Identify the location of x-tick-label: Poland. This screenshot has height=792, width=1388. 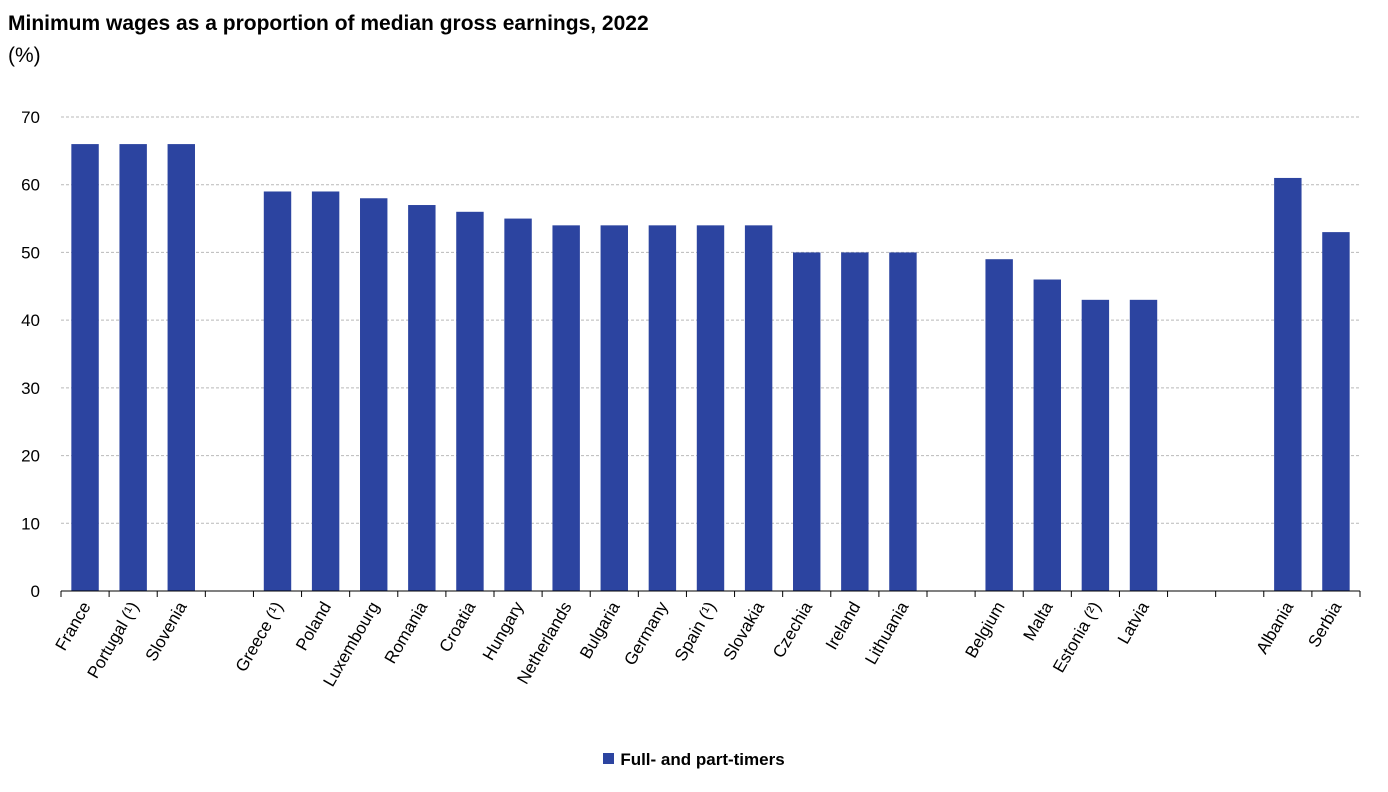
(313, 626).